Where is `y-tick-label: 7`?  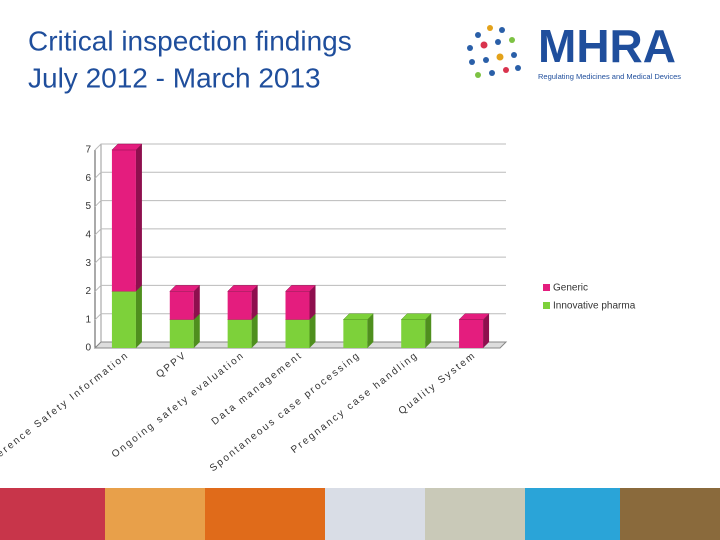 y-tick-label: 7 is located at coordinates (88, 150).